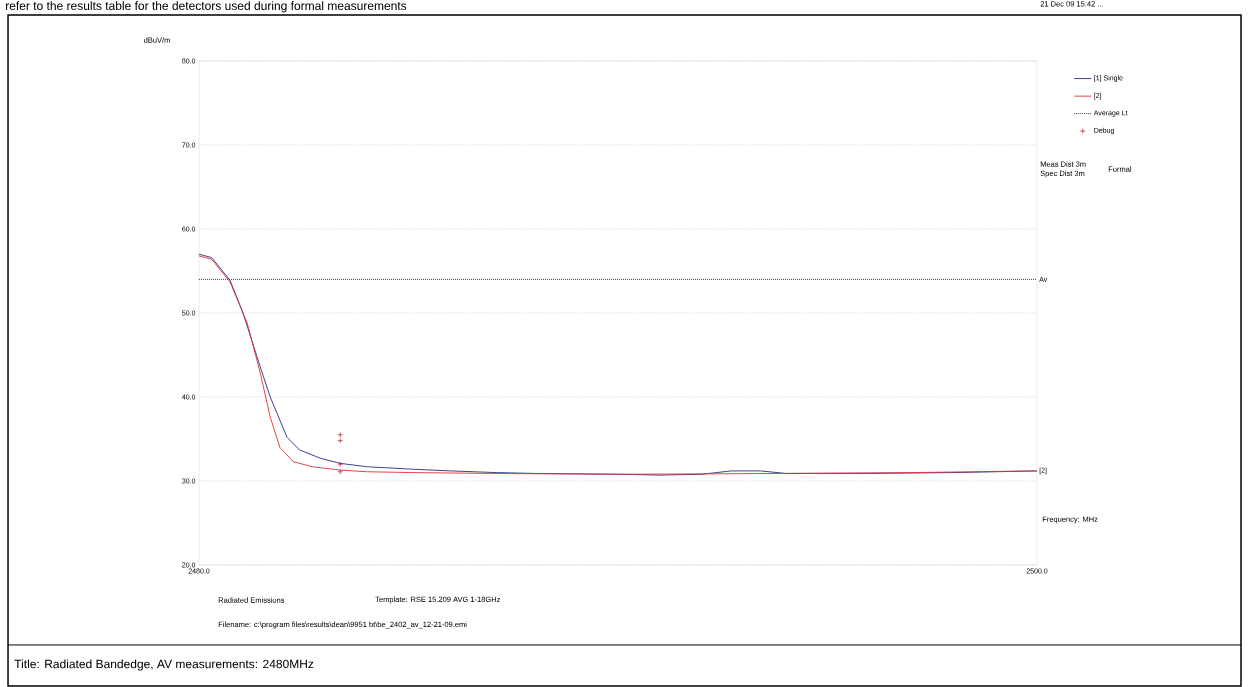 This screenshot has height=687, width=1249. I want to click on text: refer to the results table for the detectors used during formal measurements, so click(206, 7).